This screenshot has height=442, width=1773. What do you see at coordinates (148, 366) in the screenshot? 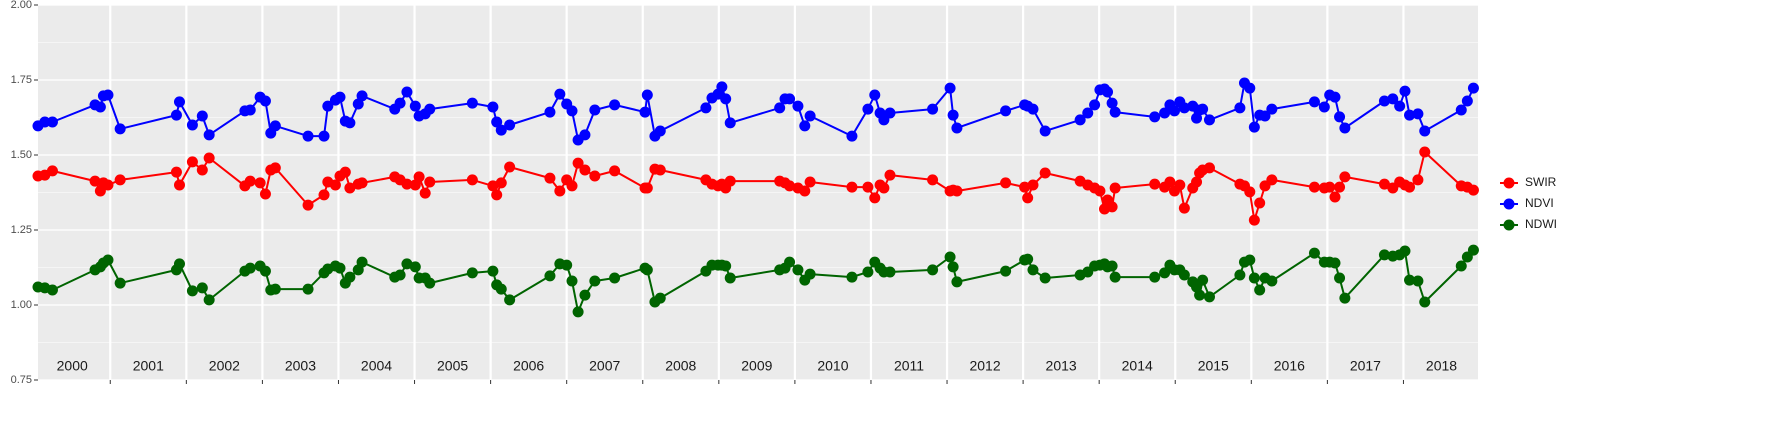
I see `year-label: 2001` at bounding box center [148, 366].